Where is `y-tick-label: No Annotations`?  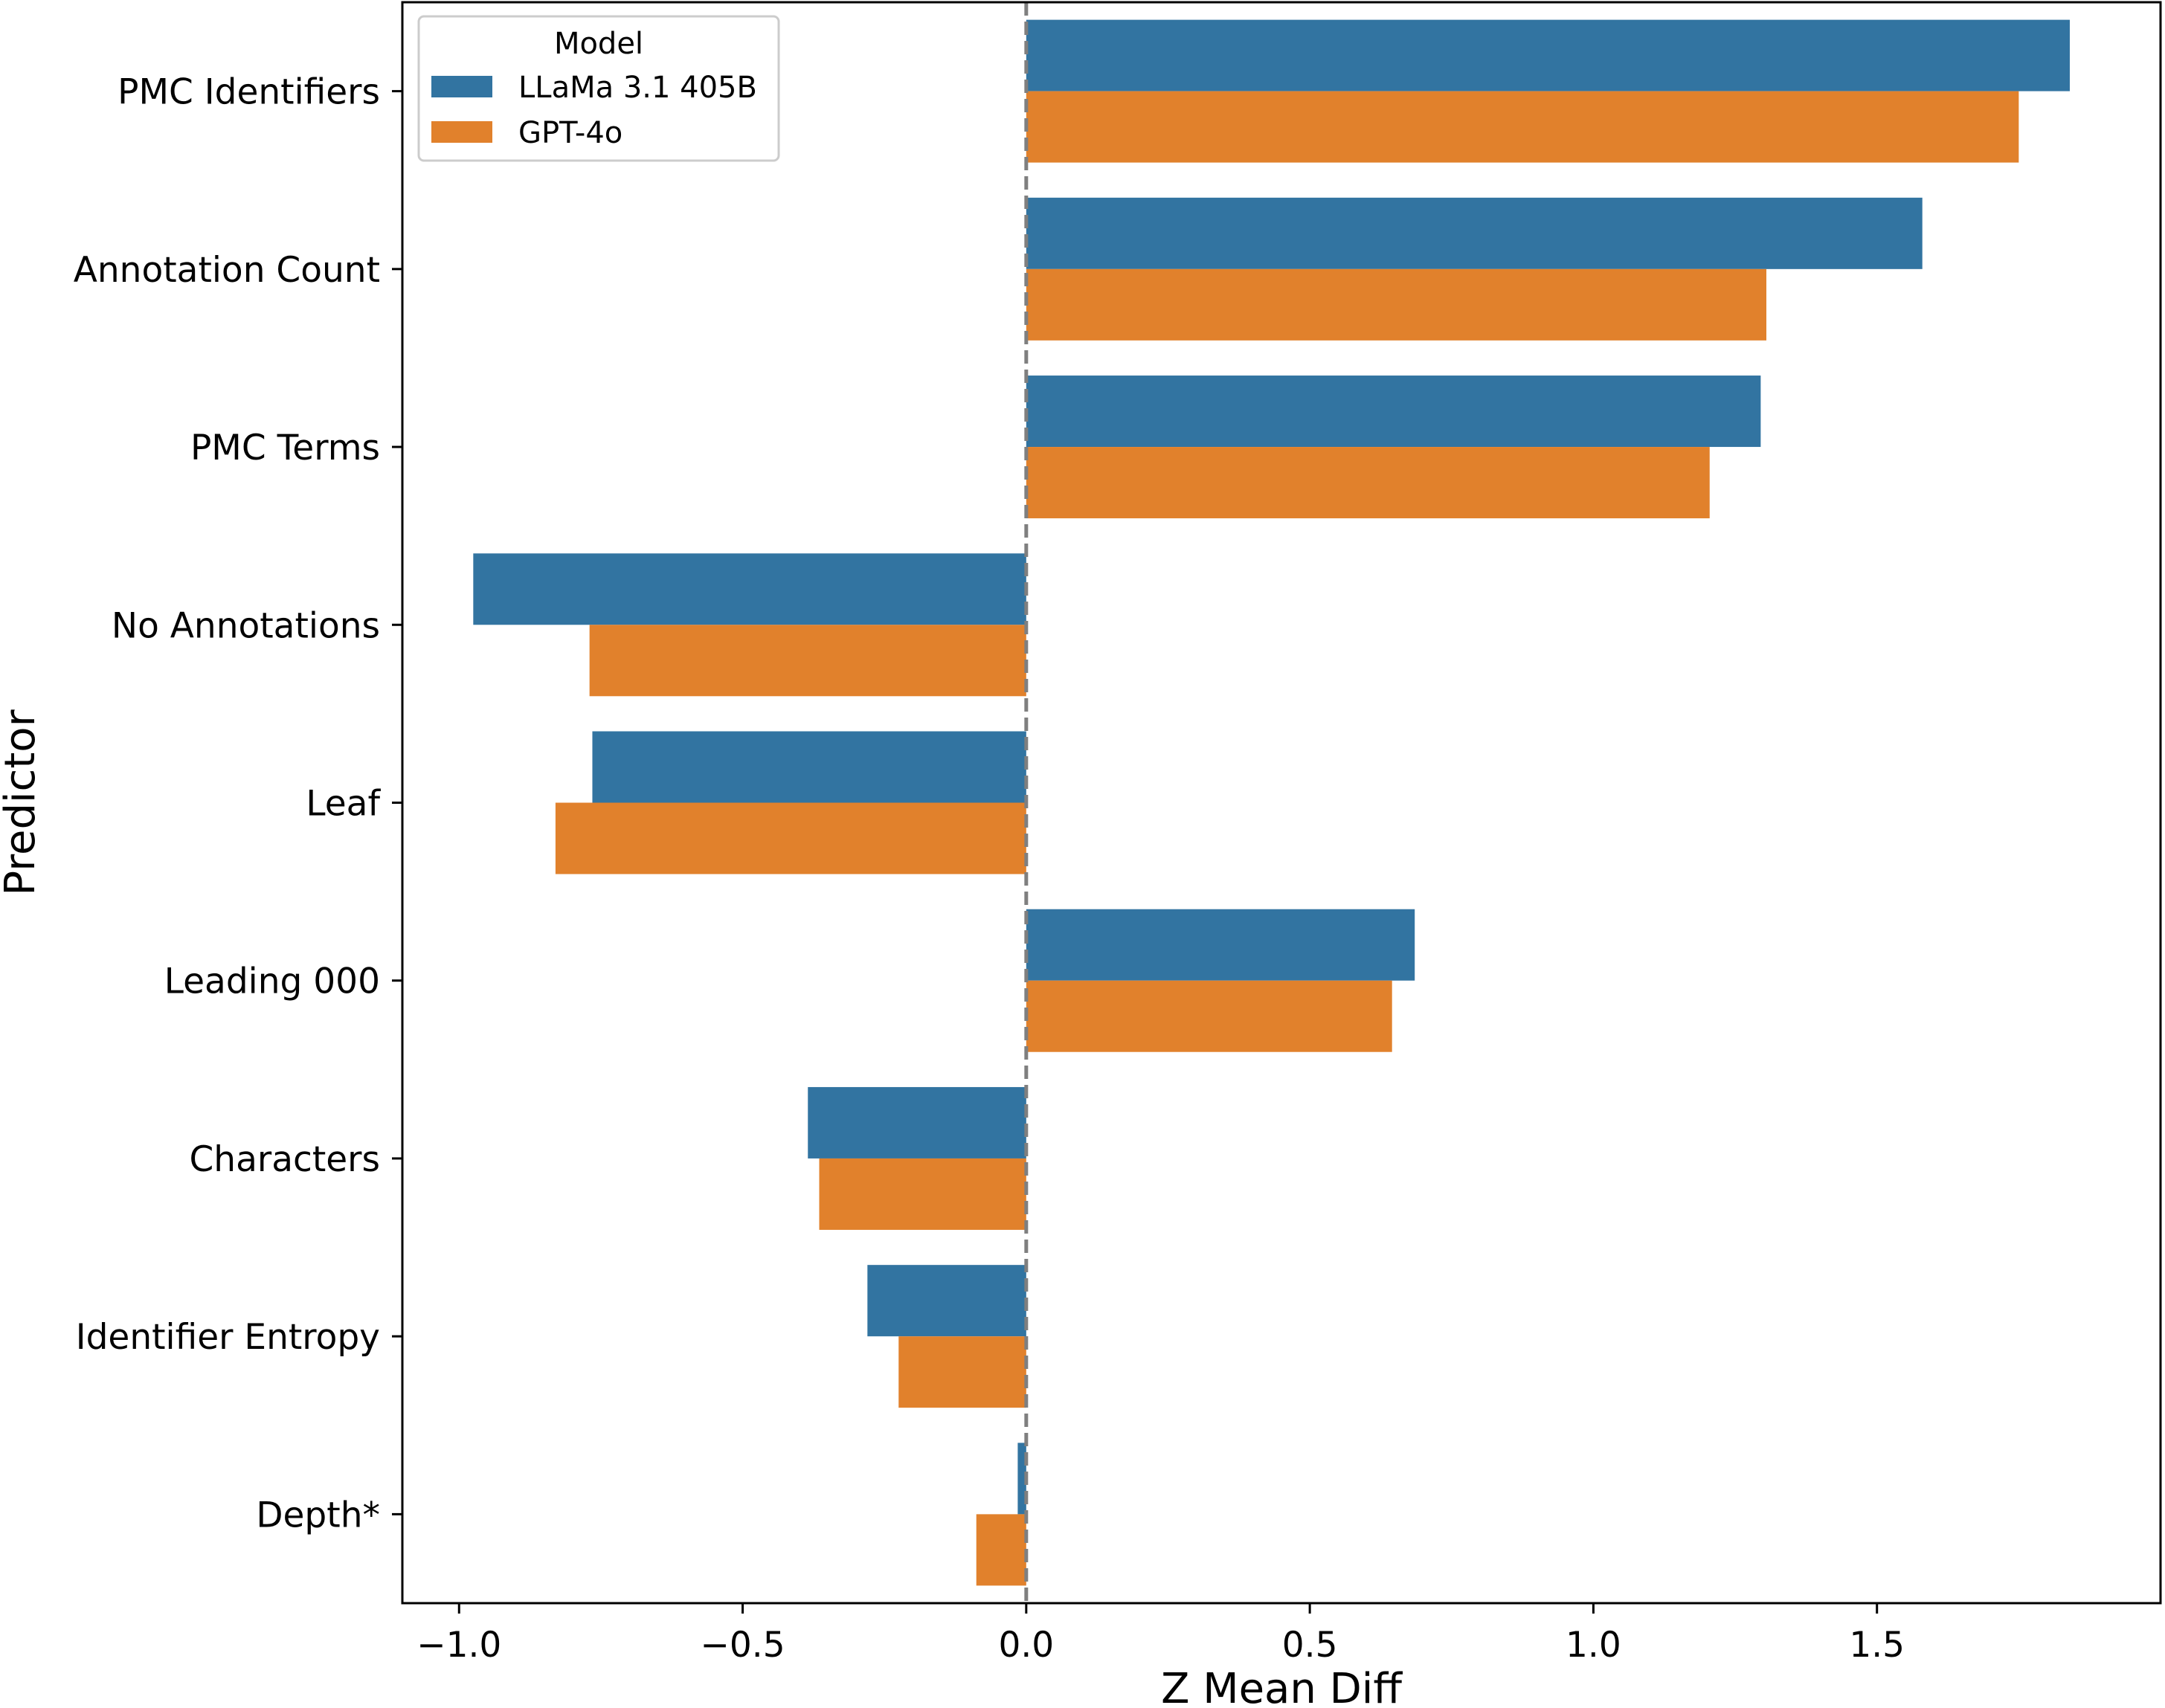
y-tick-label: No Annotations is located at coordinates (246, 625).